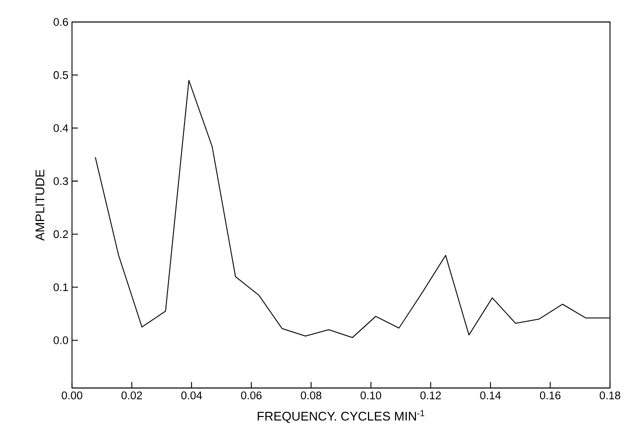  Describe the element at coordinates (61, 234) in the screenshot. I see `y-tick-label: 0.2` at that location.